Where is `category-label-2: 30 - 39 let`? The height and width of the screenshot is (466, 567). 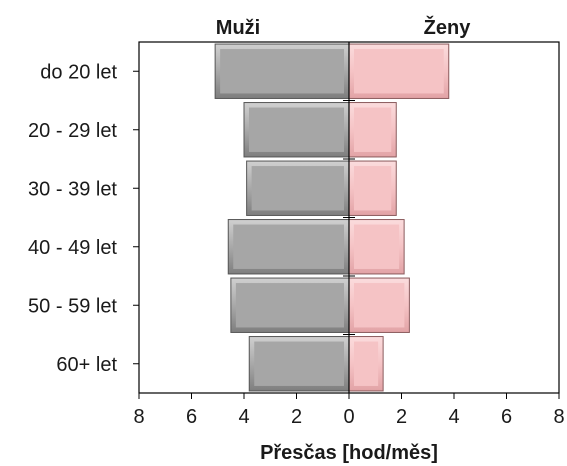 category-label-2: 30 - 39 let is located at coordinates (72, 189).